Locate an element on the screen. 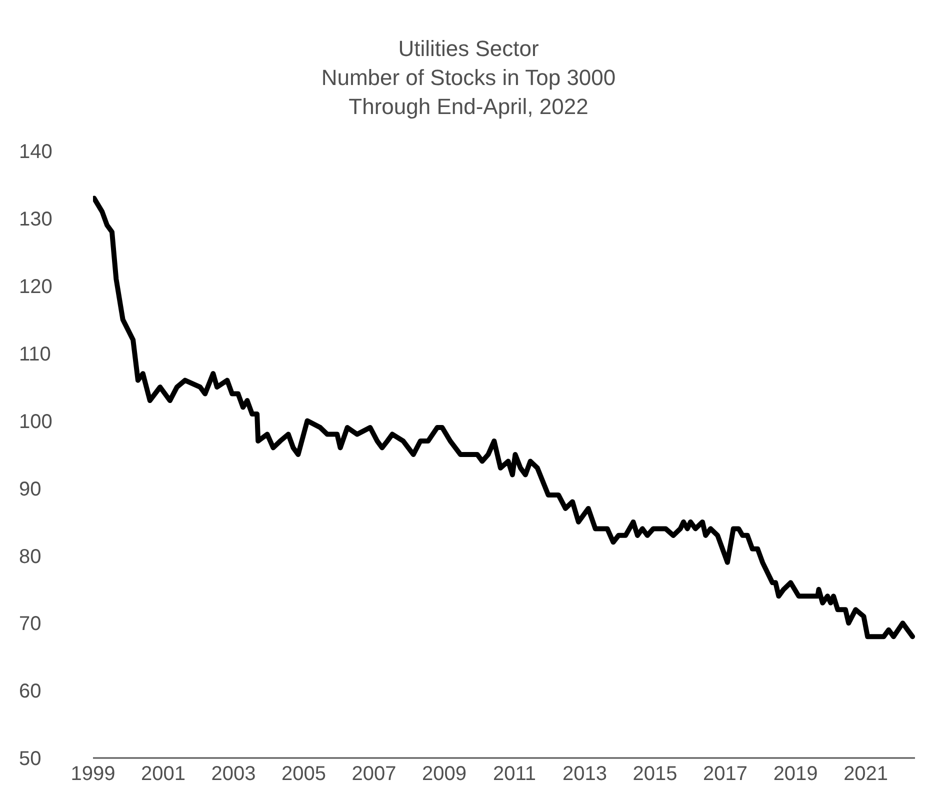 Image resolution: width=937 pixels, height=809 pixels. y-tick-label: 100 is located at coordinates (35, 421).